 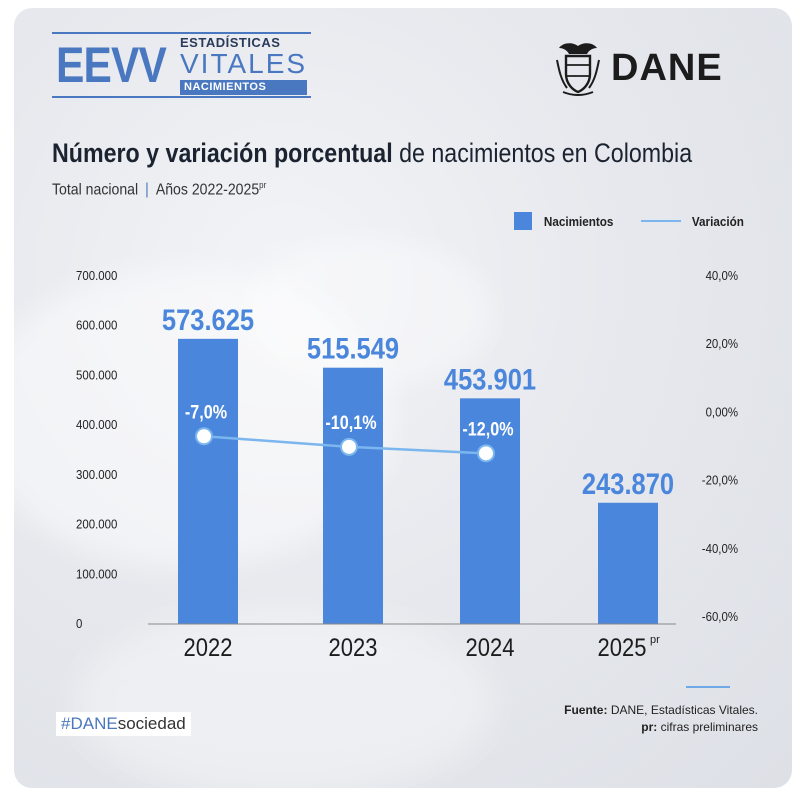 What do you see at coordinates (490, 378) in the screenshot?
I see `bar-value-label: 453.901` at bounding box center [490, 378].